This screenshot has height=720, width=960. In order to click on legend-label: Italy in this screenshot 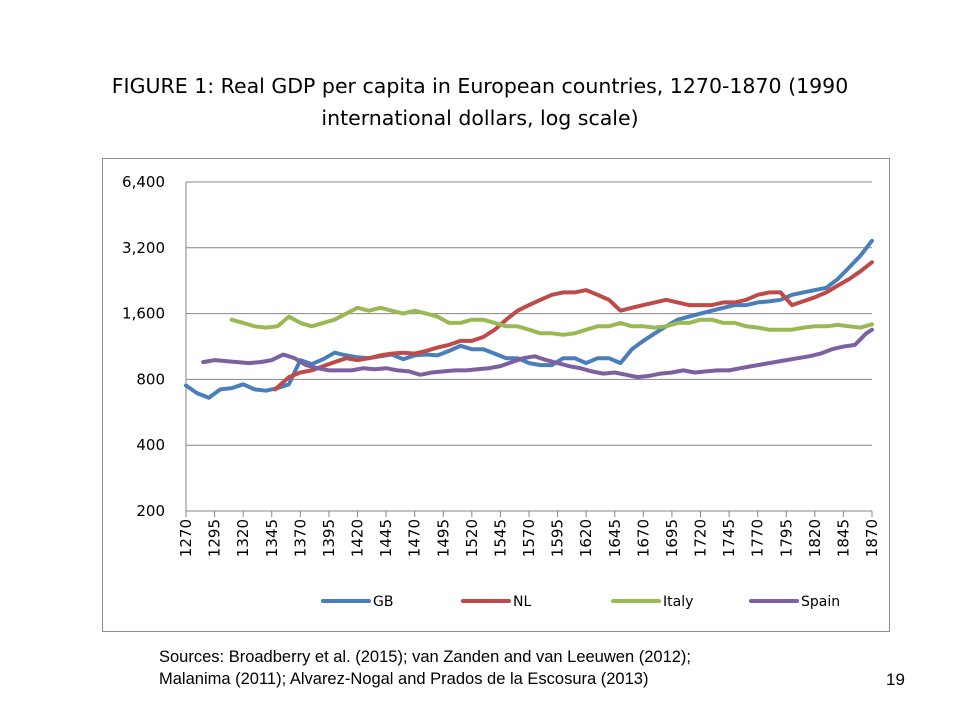, I will do `click(678, 602)`.